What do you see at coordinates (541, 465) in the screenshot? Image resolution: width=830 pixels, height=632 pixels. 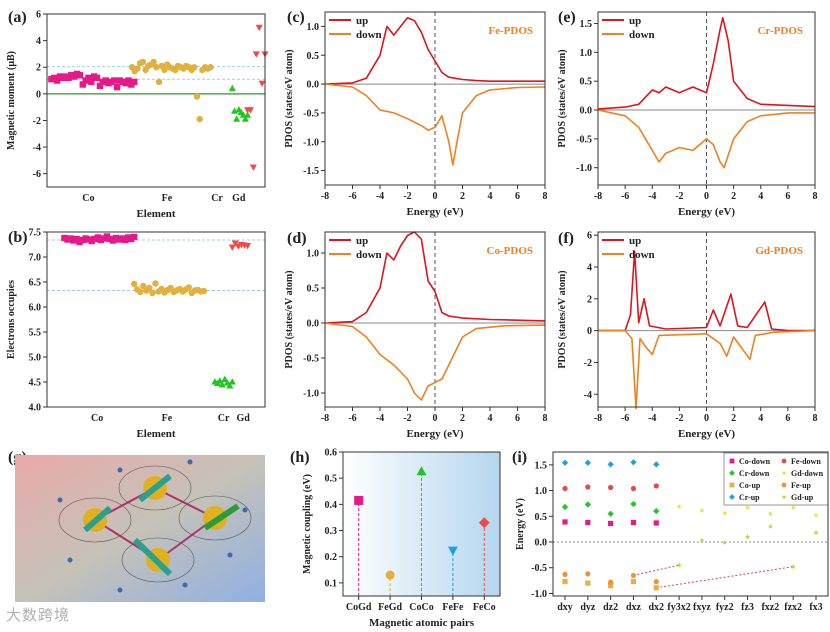 I see `y-tick-label: 1.5` at bounding box center [541, 465].